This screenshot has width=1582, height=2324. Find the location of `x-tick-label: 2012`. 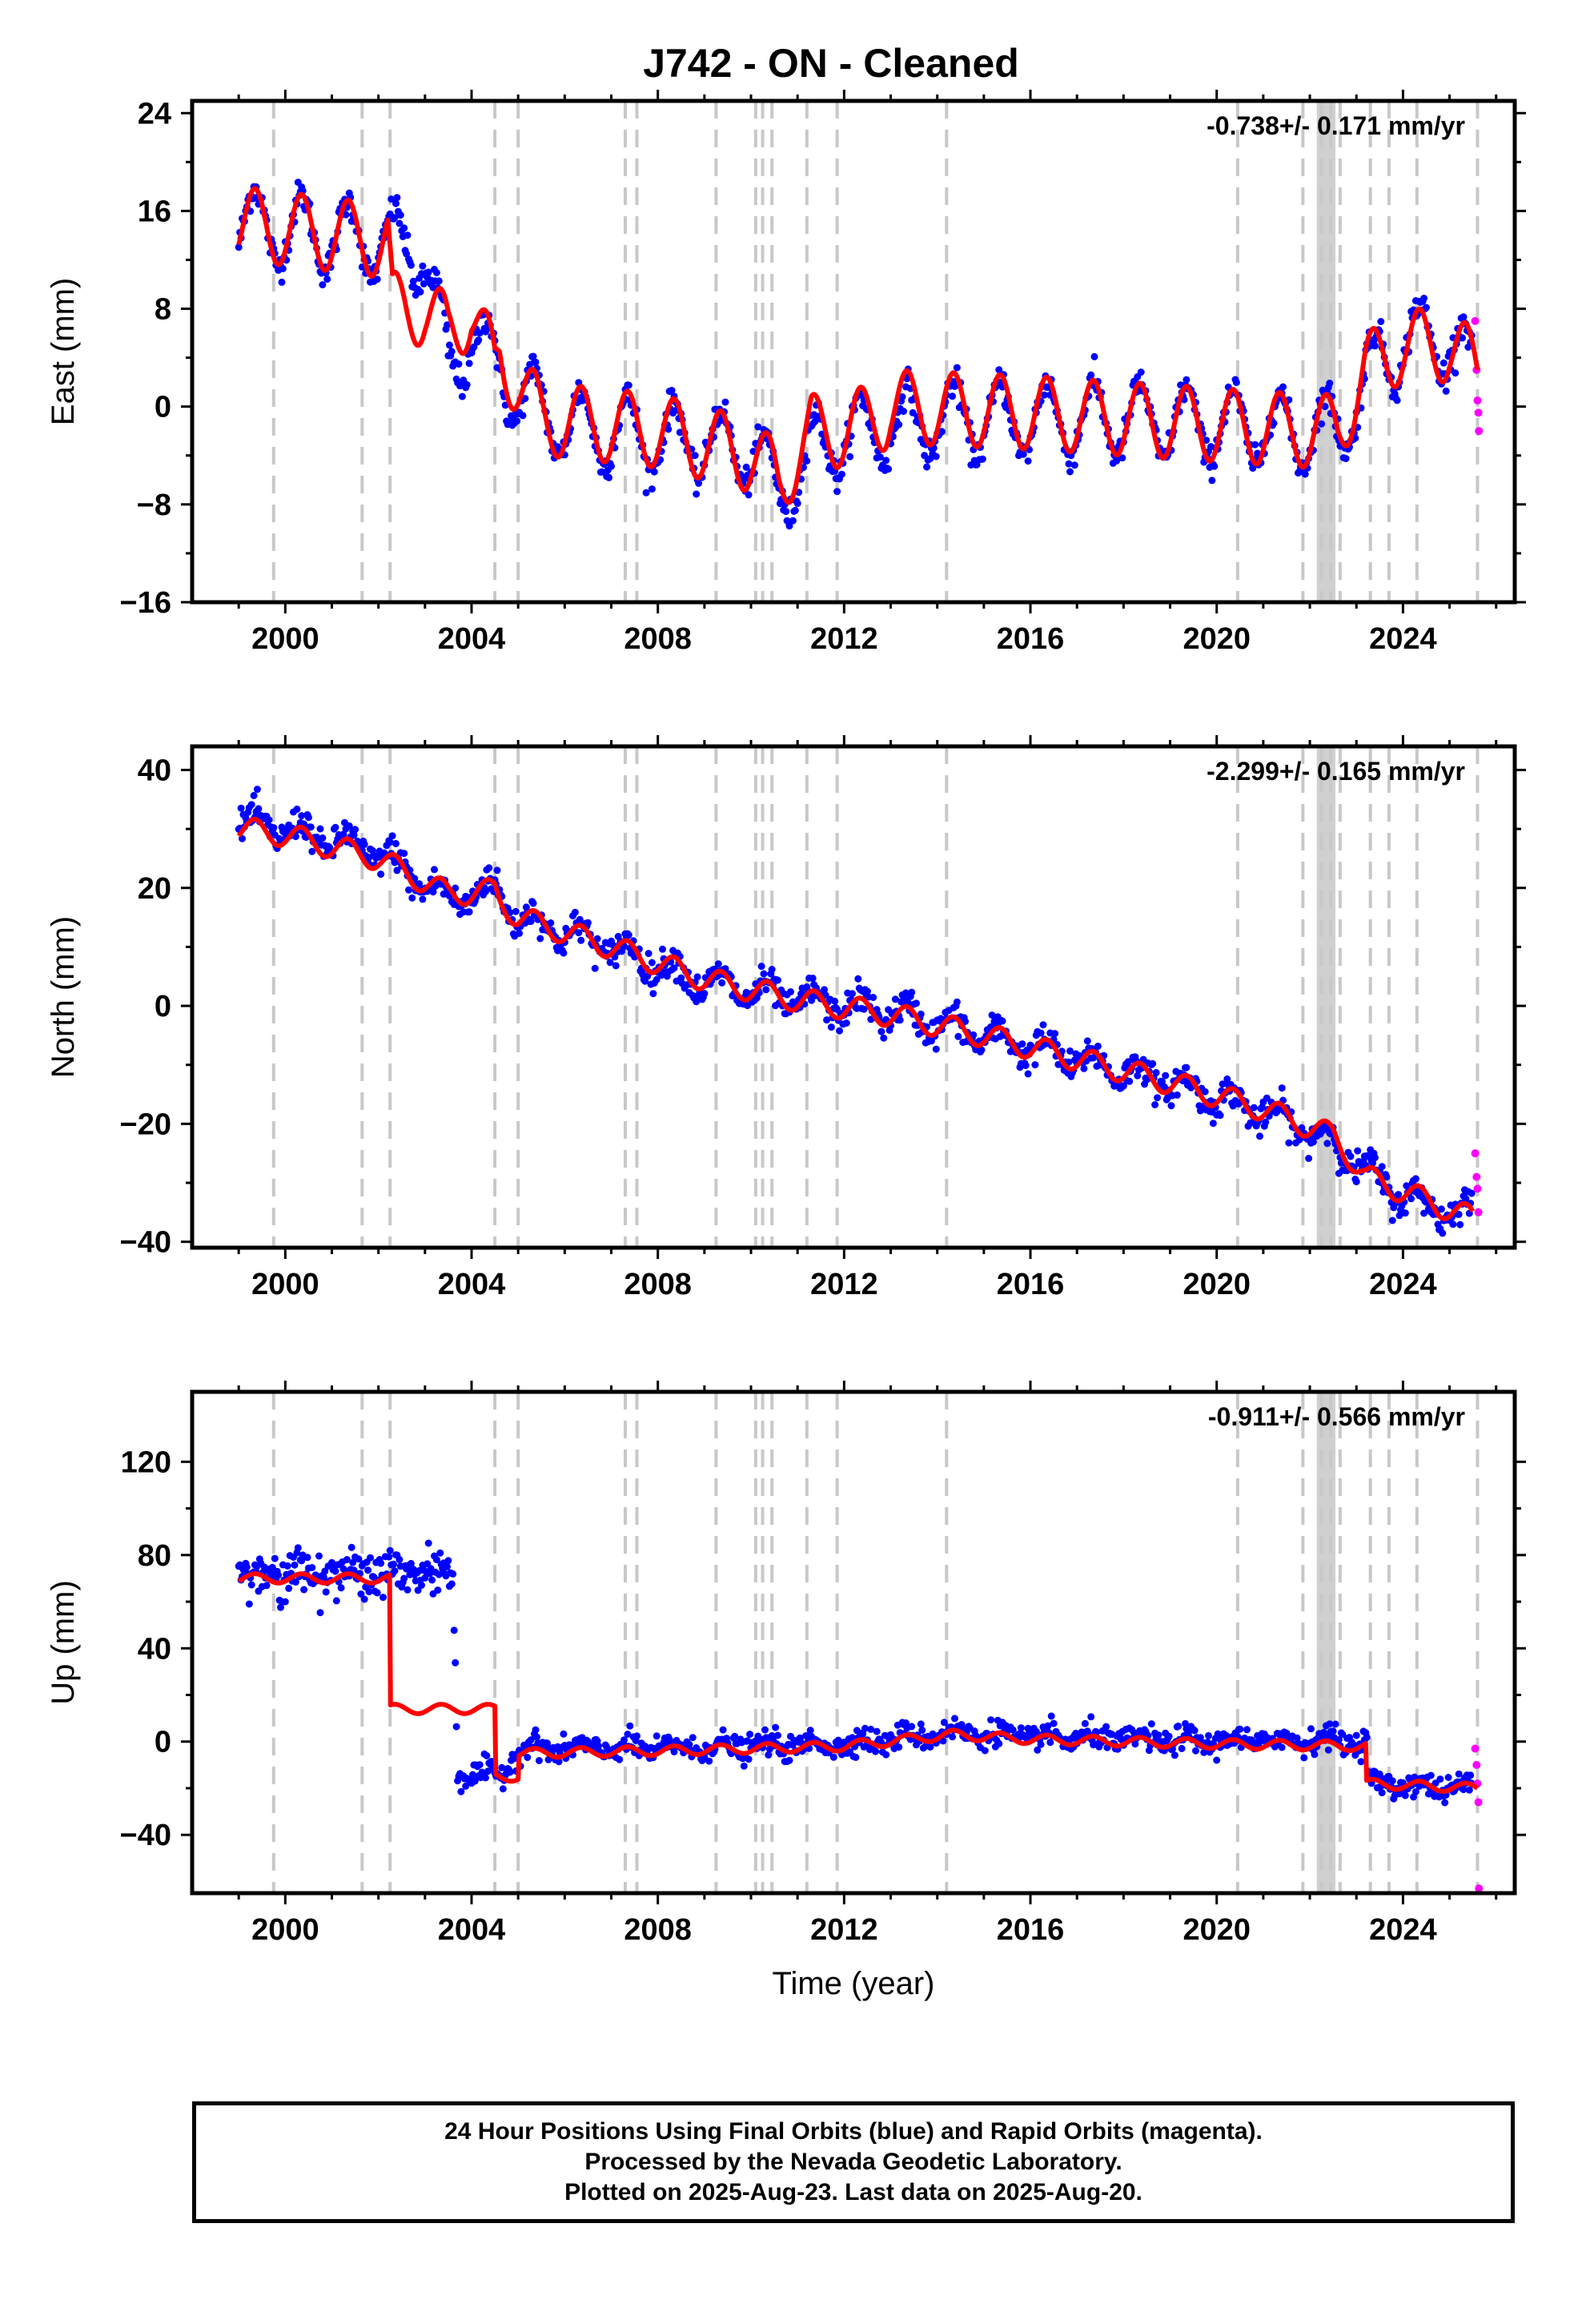

x-tick-label: 2012 is located at coordinates (844, 1284).